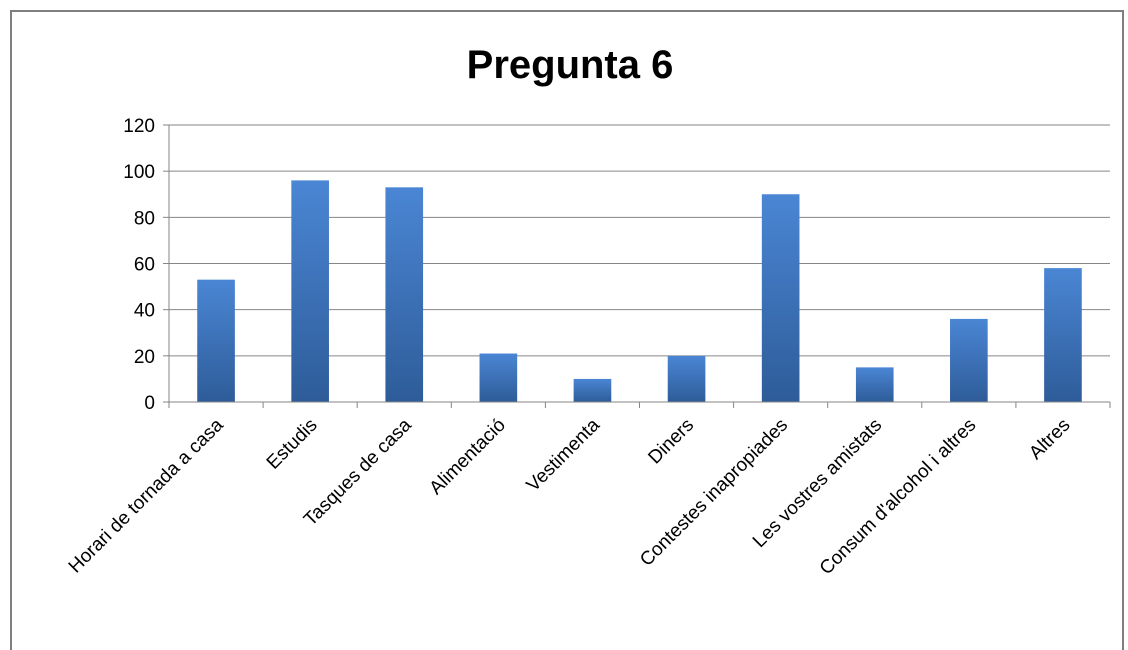 The image size is (1128, 650). Describe the element at coordinates (564, 455) in the screenshot. I see `x-category-label: Vestimenta` at that location.